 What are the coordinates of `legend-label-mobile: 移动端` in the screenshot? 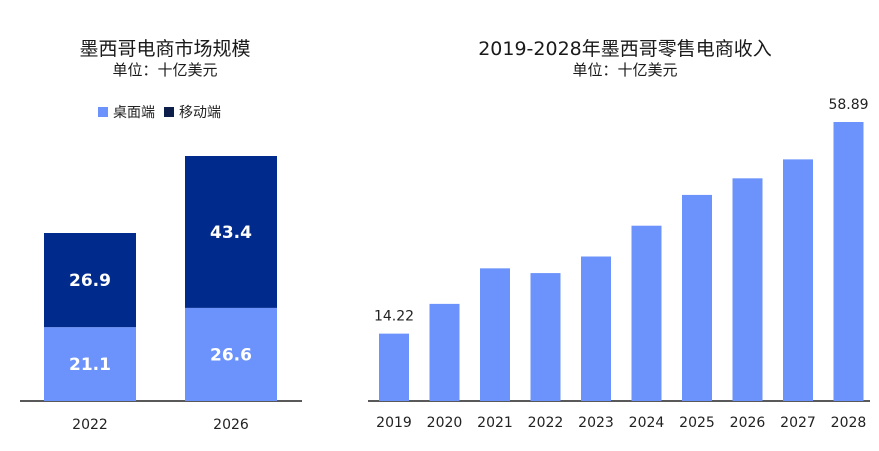 It's located at (200, 113).